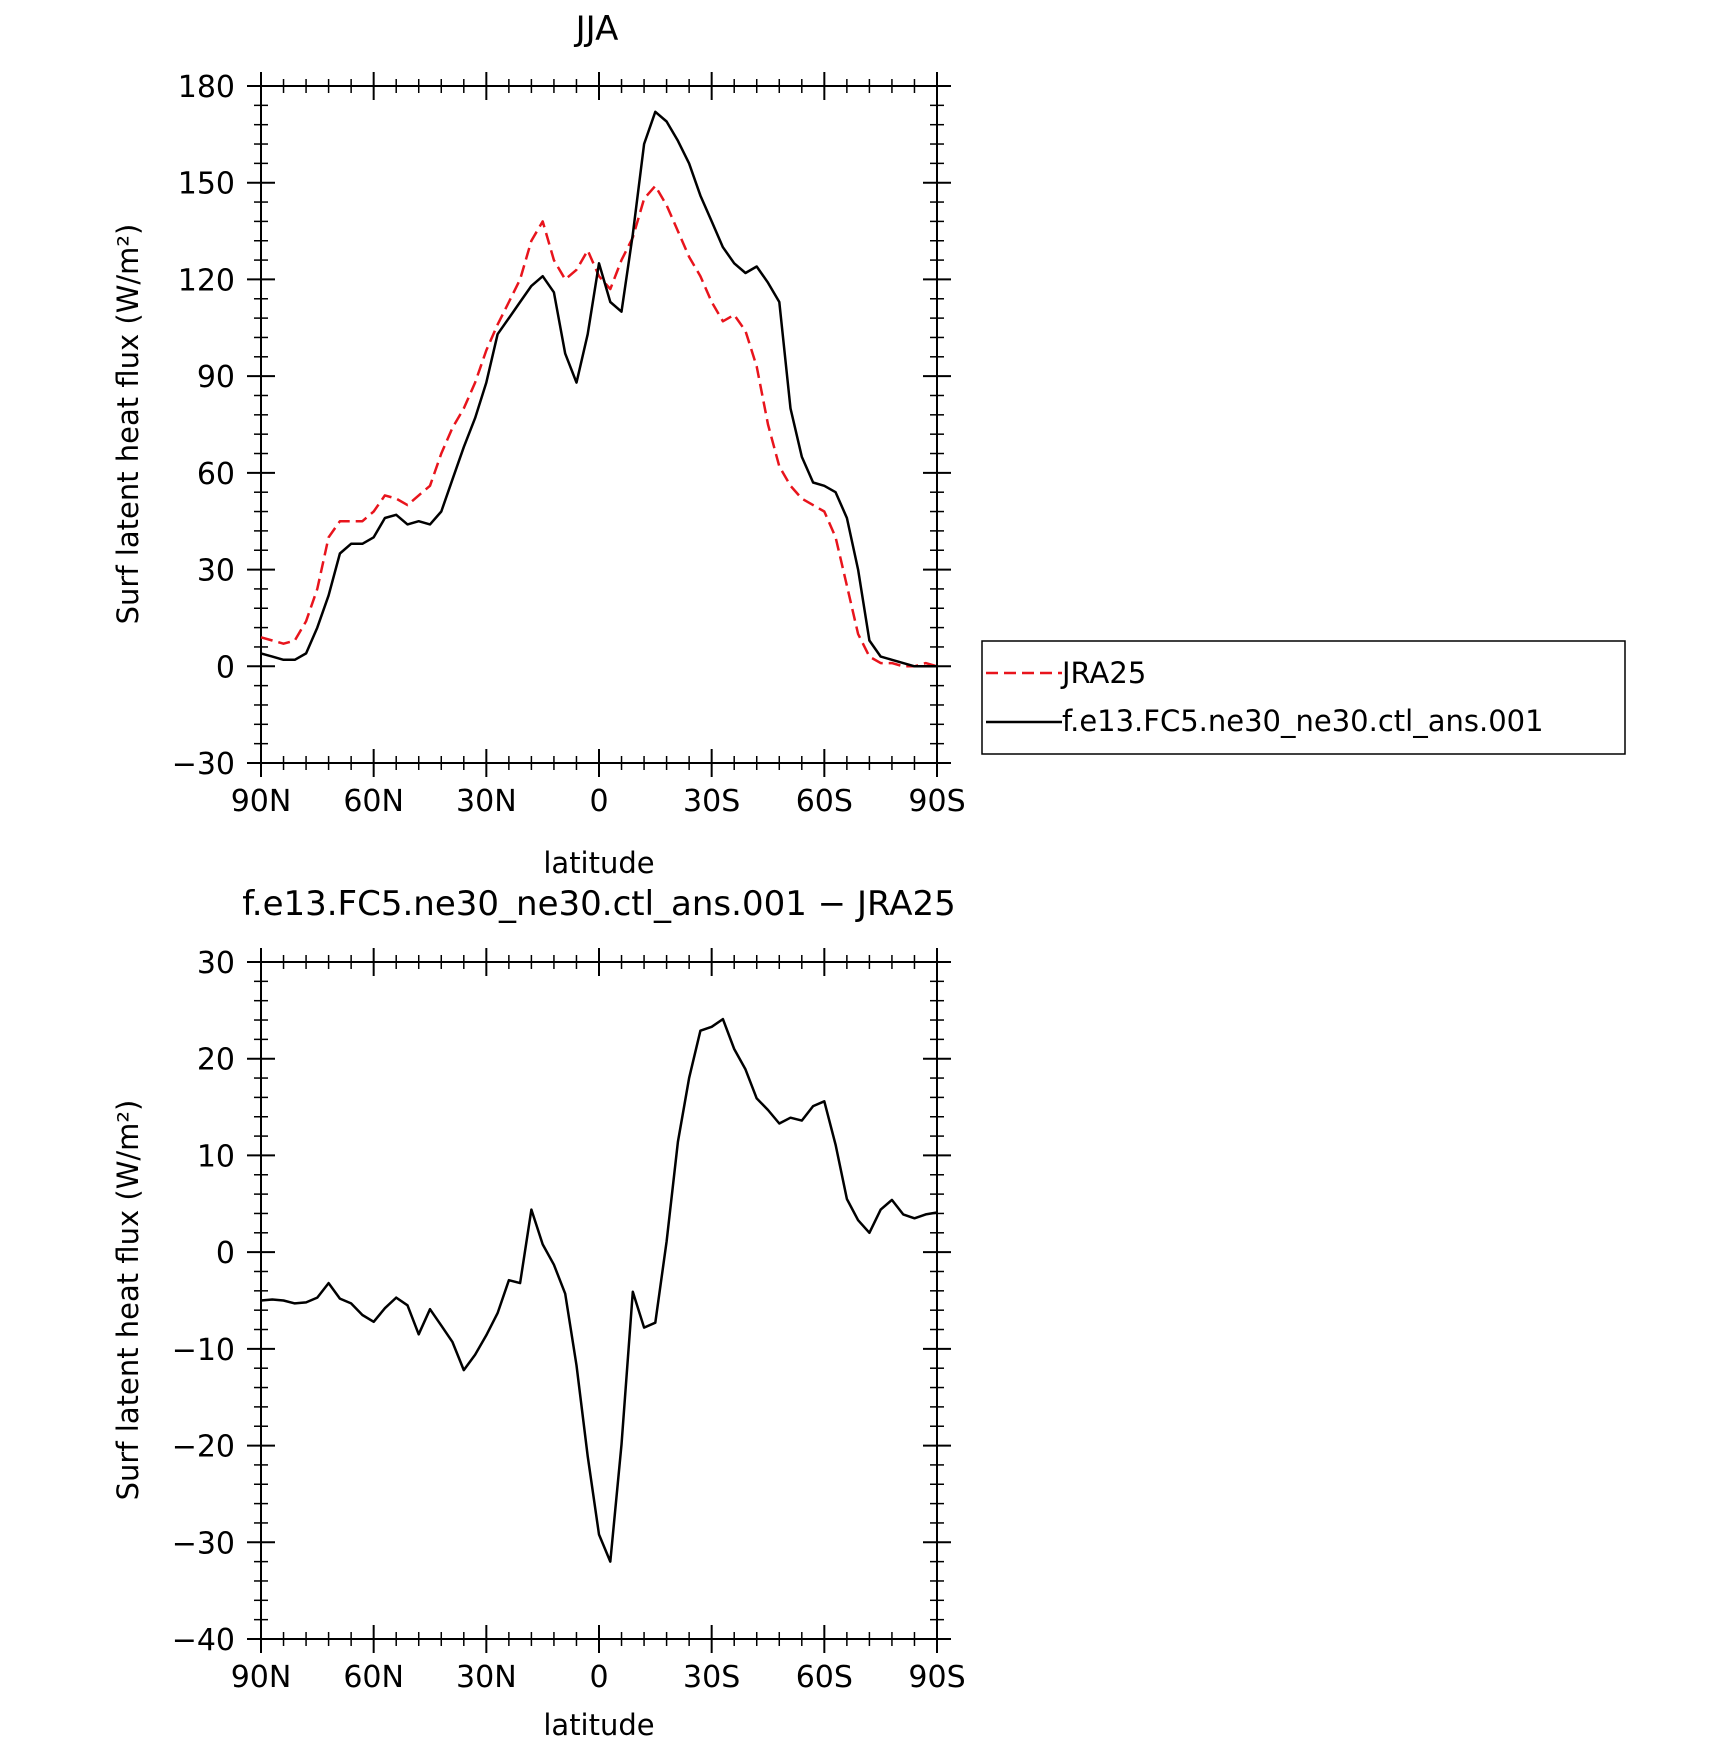 This screenshot has height=1741, width=1710. Describe the element at coordinates (216, 1060) in the screenshot. I see `y-tick-label: 20` at that location.